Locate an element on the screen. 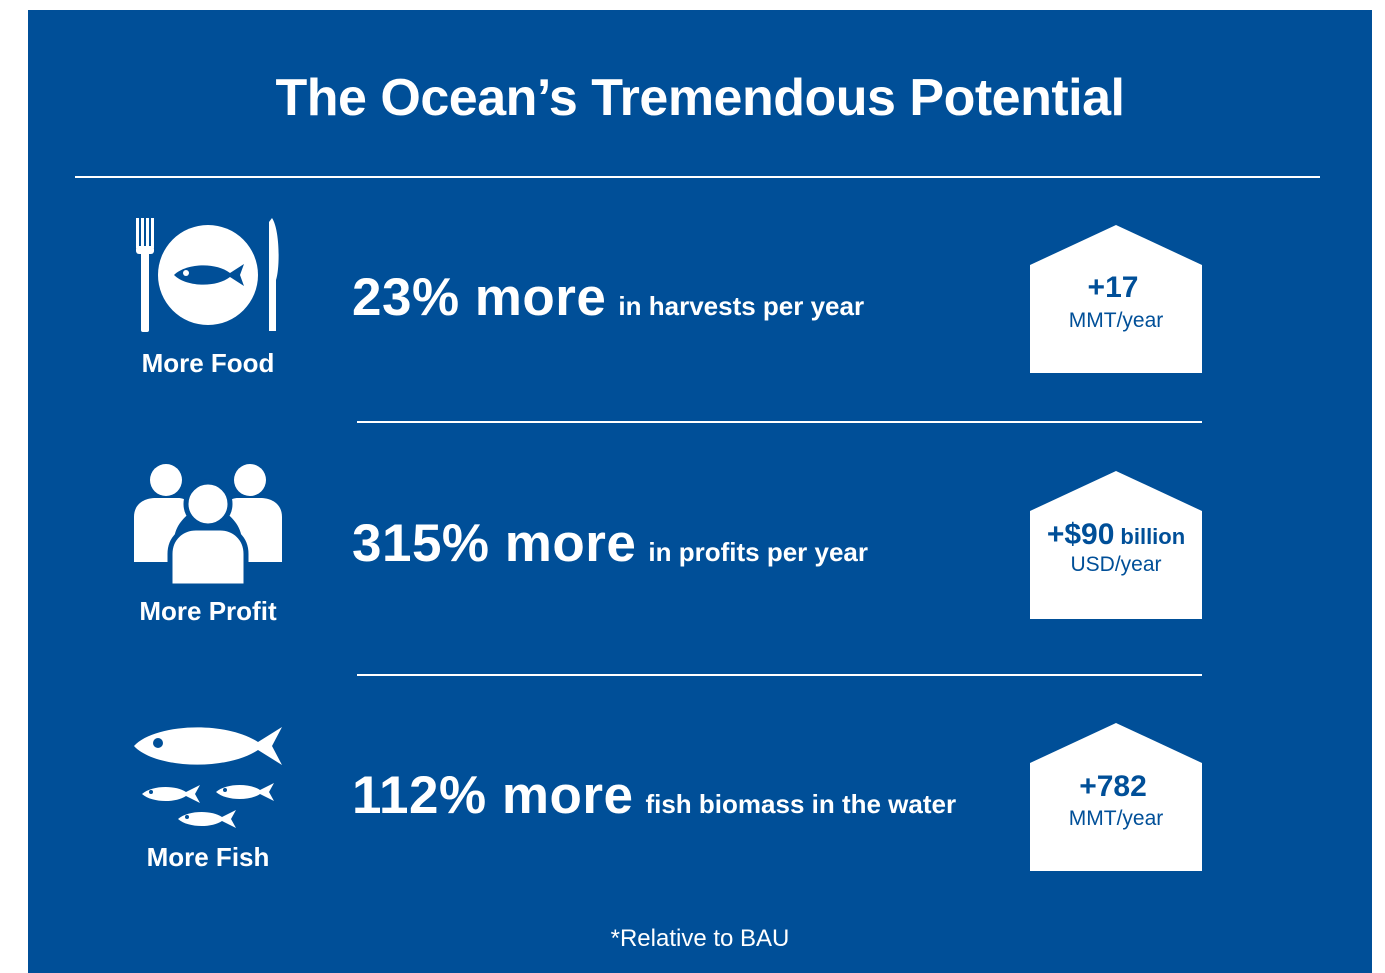 This screenshot has height=973, width=1385. badge-value: +17 is located at coordinates (1113, 287).